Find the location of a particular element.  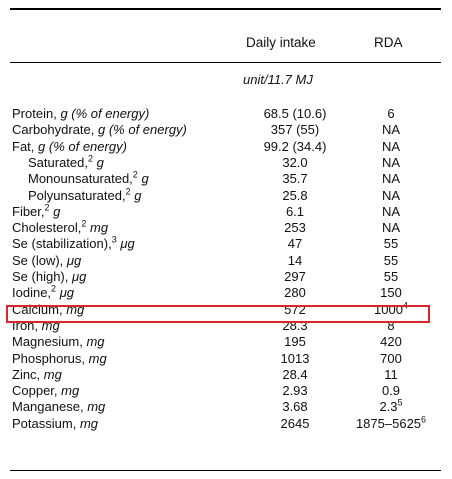

rda-value-text: 11 is located at coordinates (391, 374).